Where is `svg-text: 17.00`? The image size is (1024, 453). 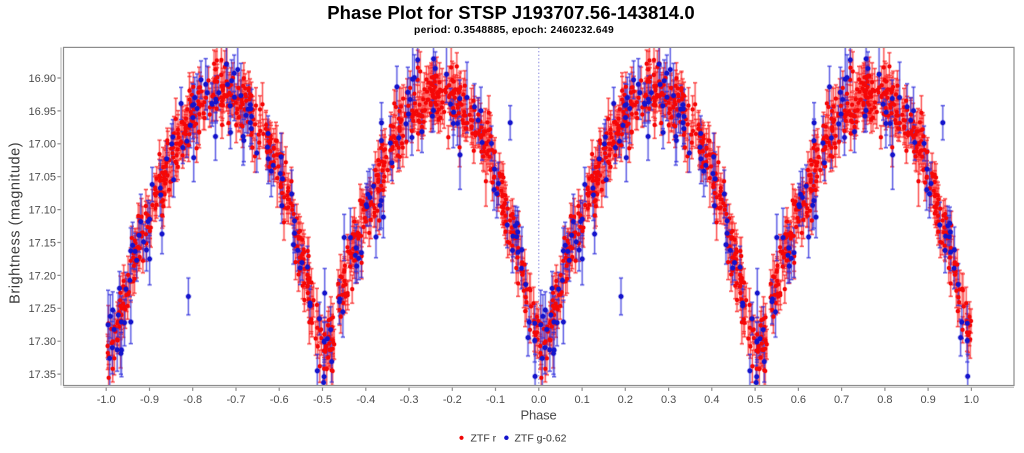
svg-text: 17.00 is located at coordinates (42, 145).